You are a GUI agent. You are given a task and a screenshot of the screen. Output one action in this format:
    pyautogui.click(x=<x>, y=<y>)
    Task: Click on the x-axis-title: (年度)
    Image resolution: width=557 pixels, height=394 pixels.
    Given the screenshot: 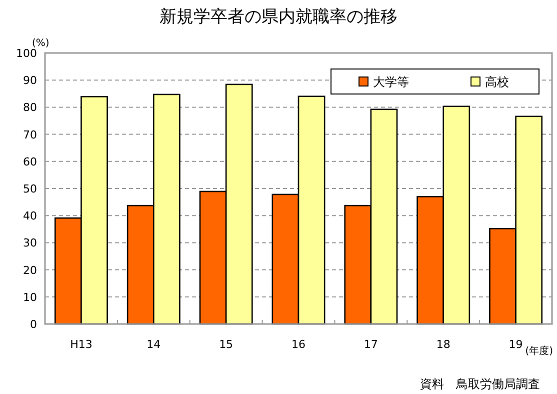 What is the action you would take?
    pyautogui.click(x=539, y=351)
    